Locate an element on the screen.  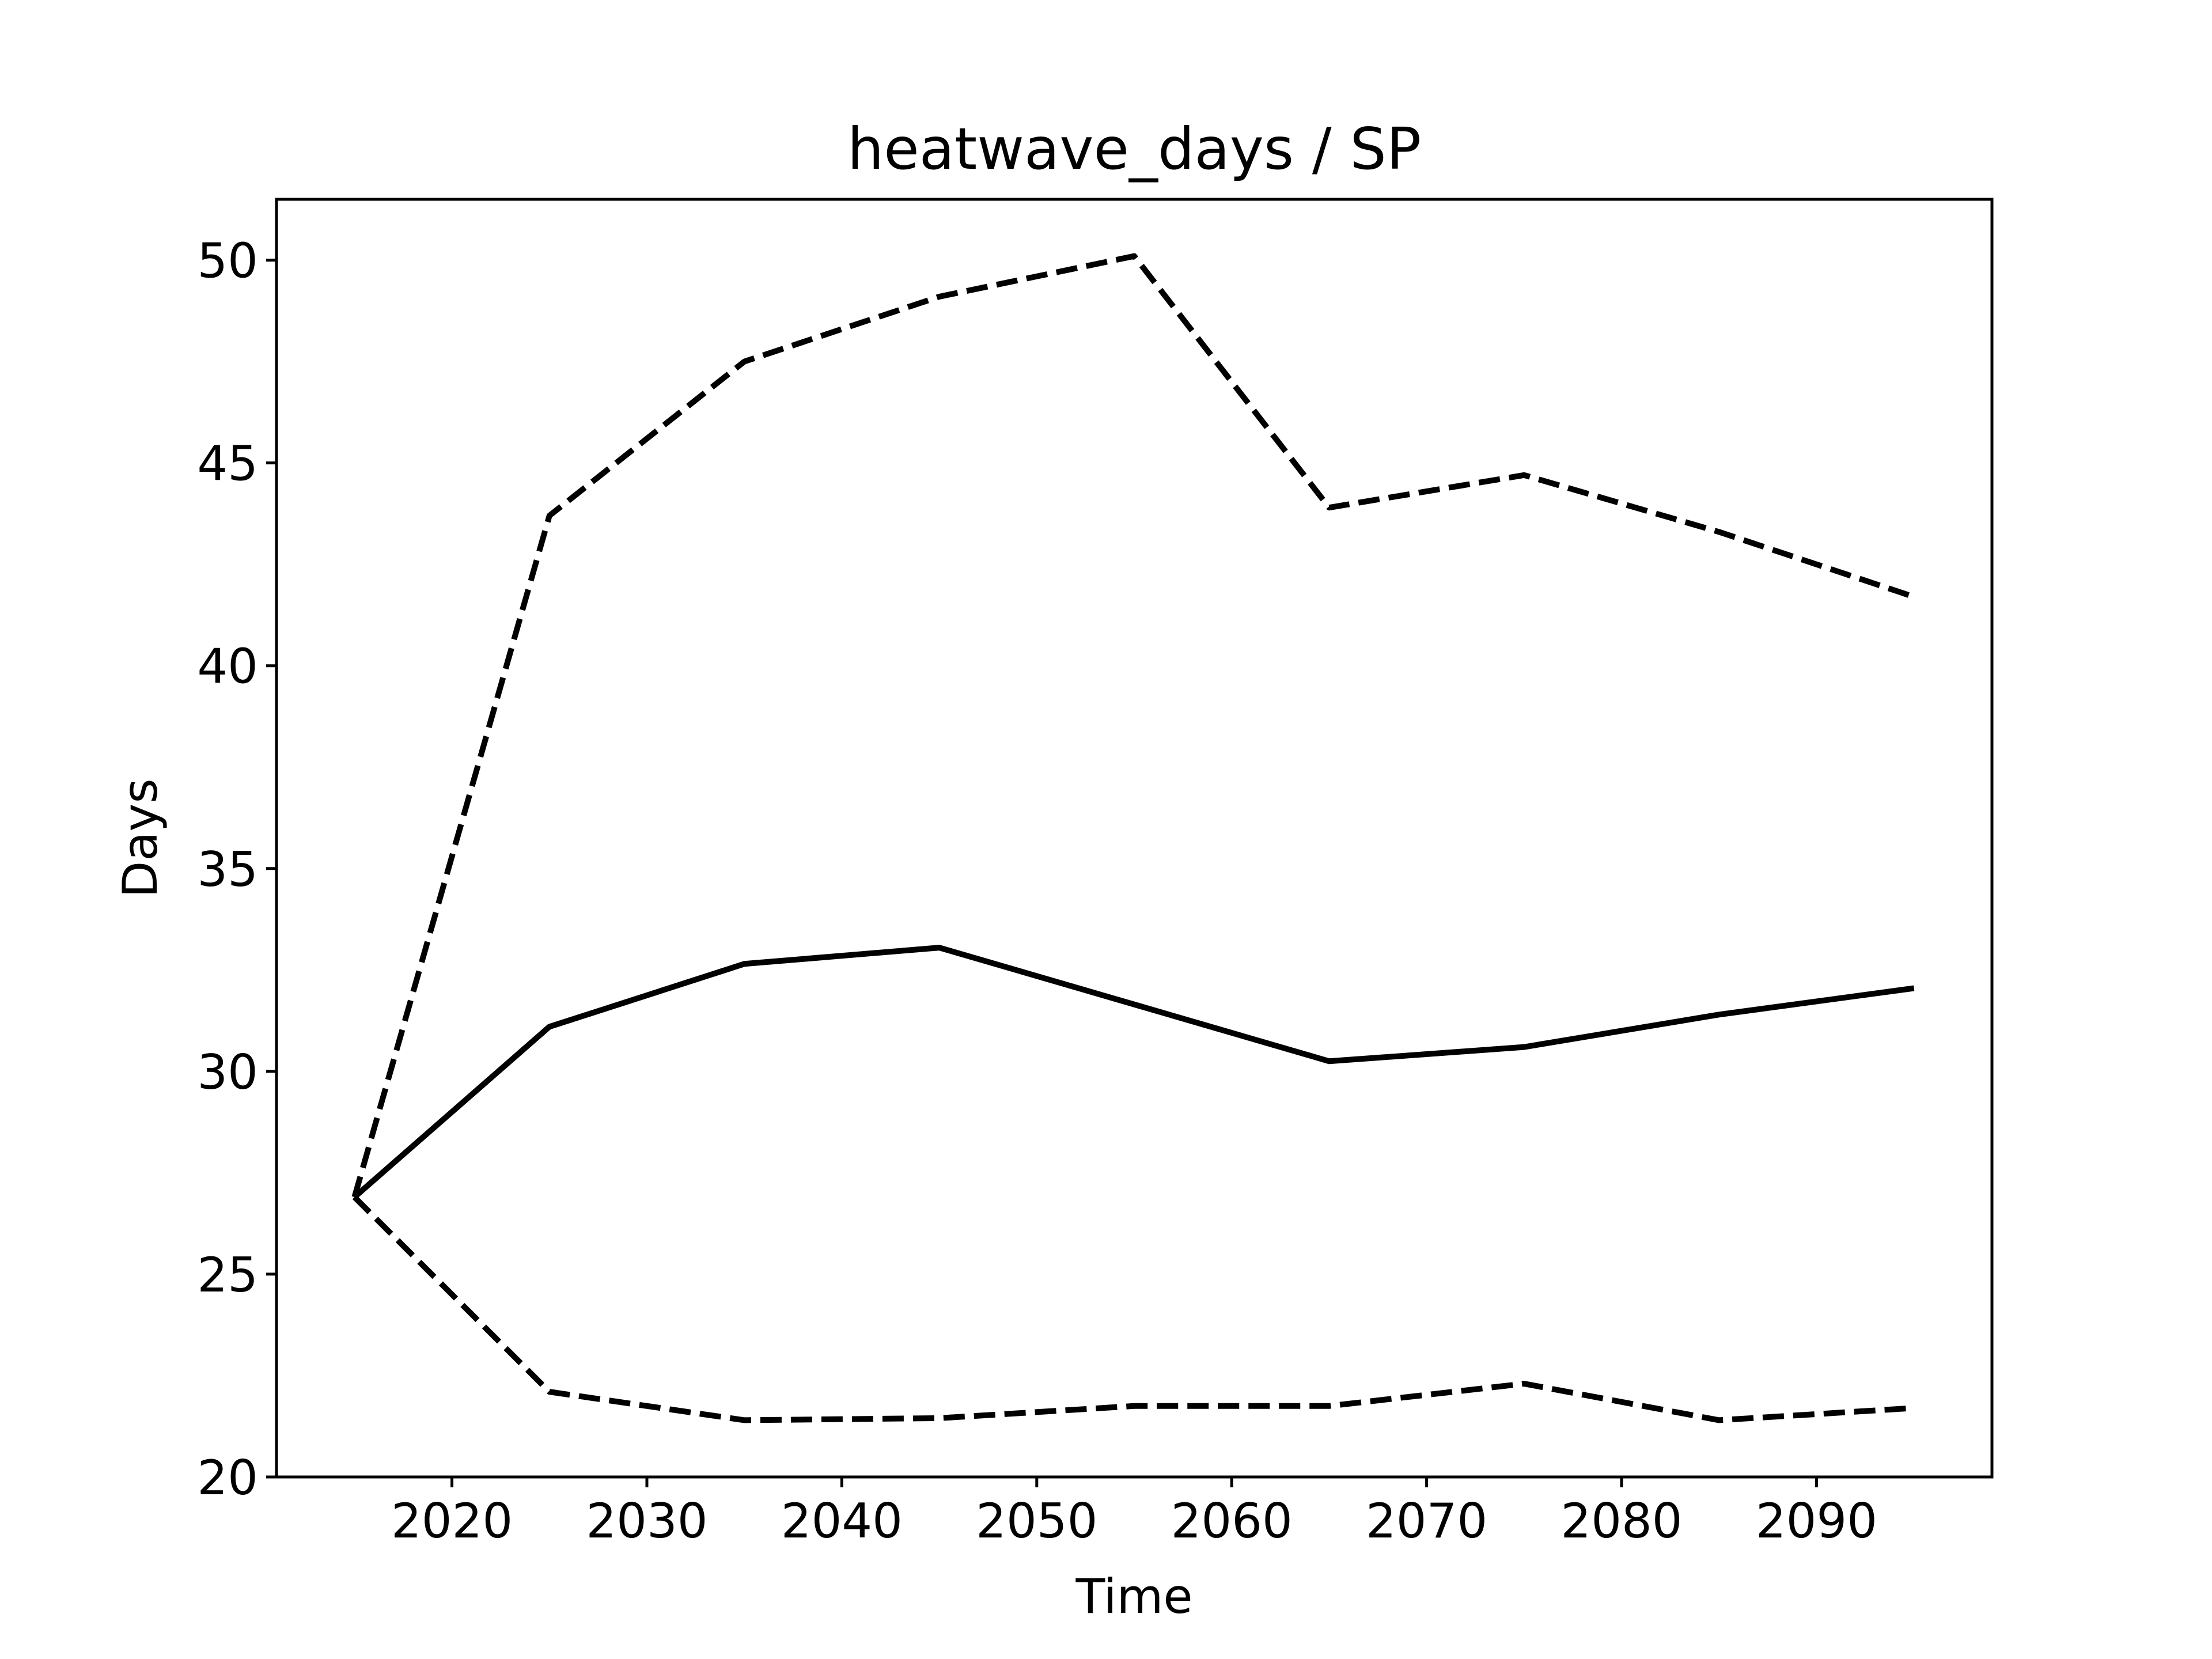
x-tick-label: 2070 is located at coordinates (1426, 1521).